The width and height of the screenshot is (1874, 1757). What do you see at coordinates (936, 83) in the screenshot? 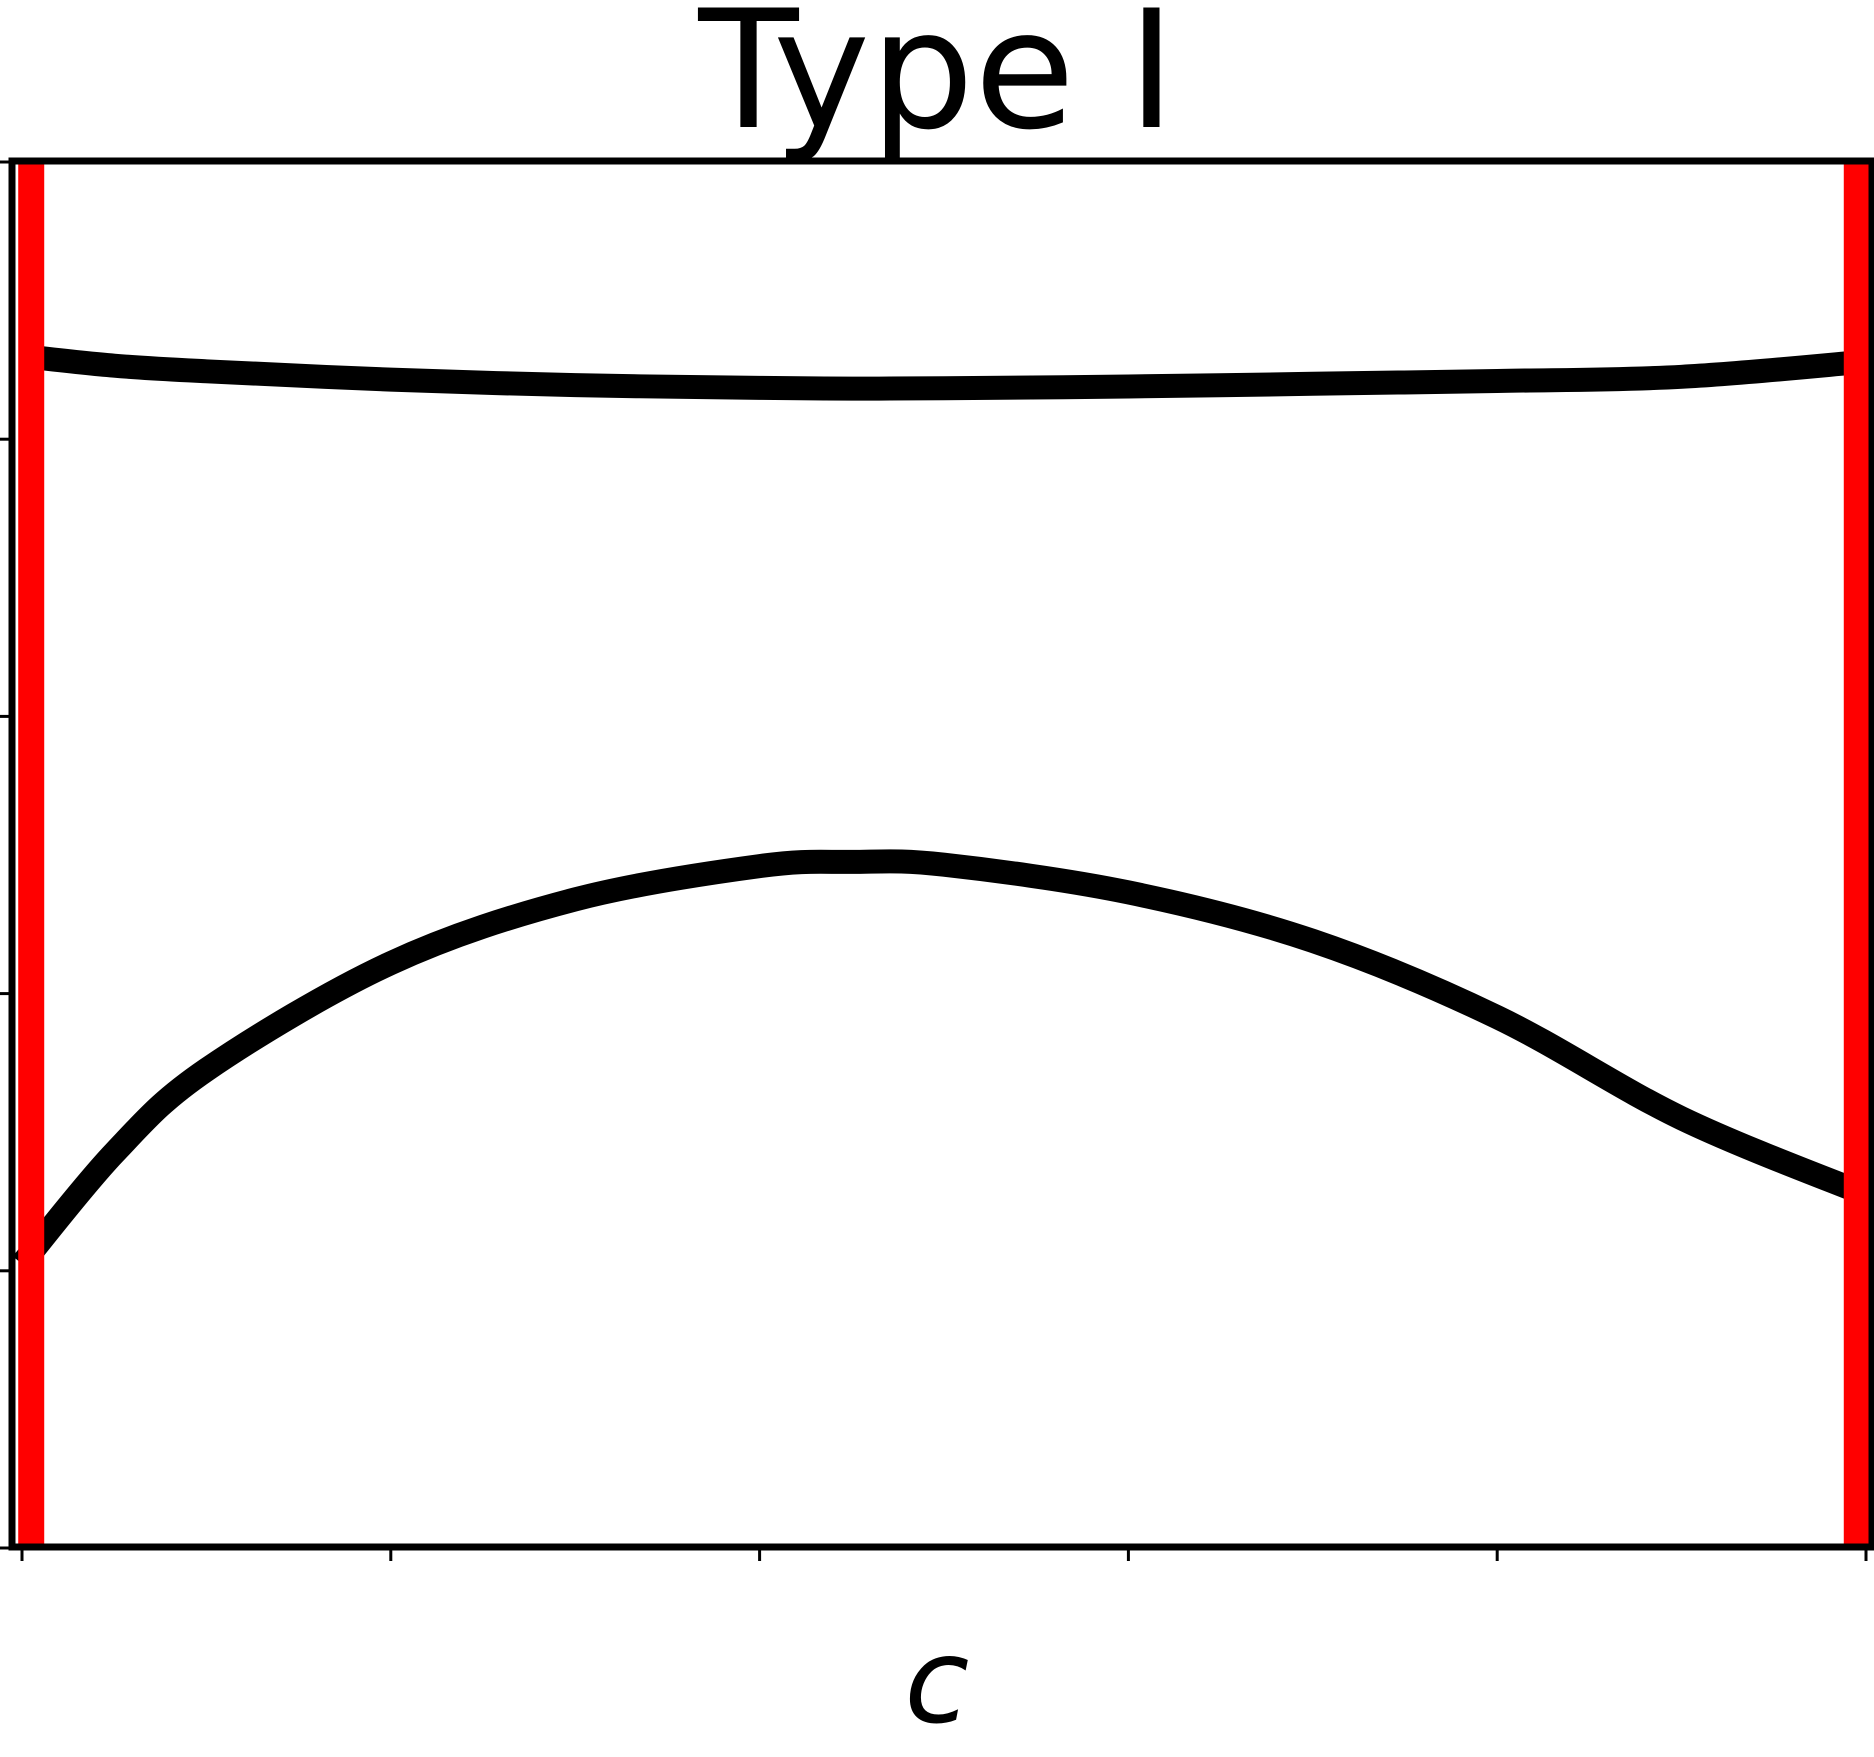
I see `chart-title: Type I` at bounding box center [936, 83].